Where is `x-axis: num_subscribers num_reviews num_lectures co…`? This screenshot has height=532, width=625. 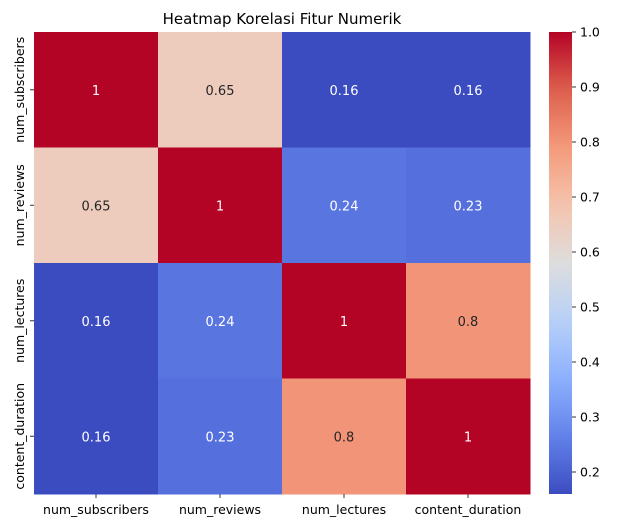
x-axis: num_subscribers num_reviews num_lectures co… is located at coordinates (282, 505).